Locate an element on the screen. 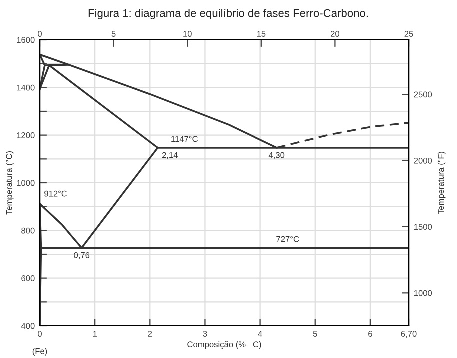 The width and height of the screenshot is (457, 358). x-tick-label: 4 is located at coordinates (260, 334).